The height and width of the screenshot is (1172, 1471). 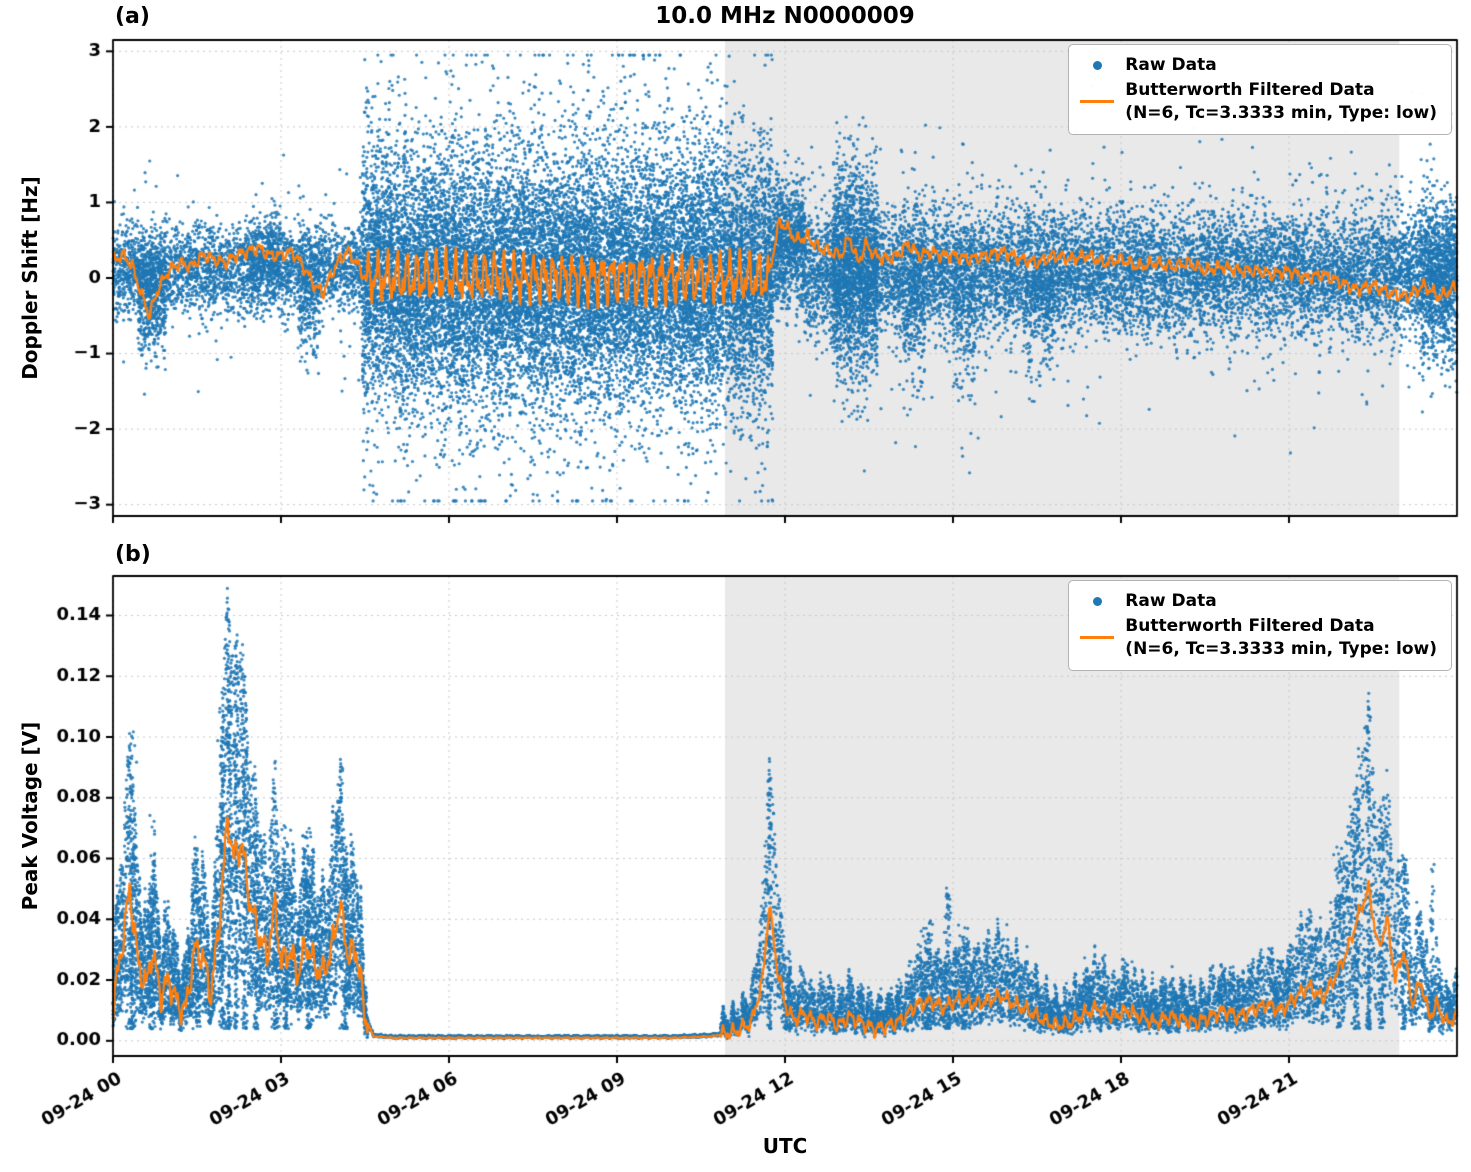 What do you see at coordinates (30, 816) in the screenshot?
I see `panel-b-ylabel: Peak Voltage [V]` at bounding box center [30, 816].